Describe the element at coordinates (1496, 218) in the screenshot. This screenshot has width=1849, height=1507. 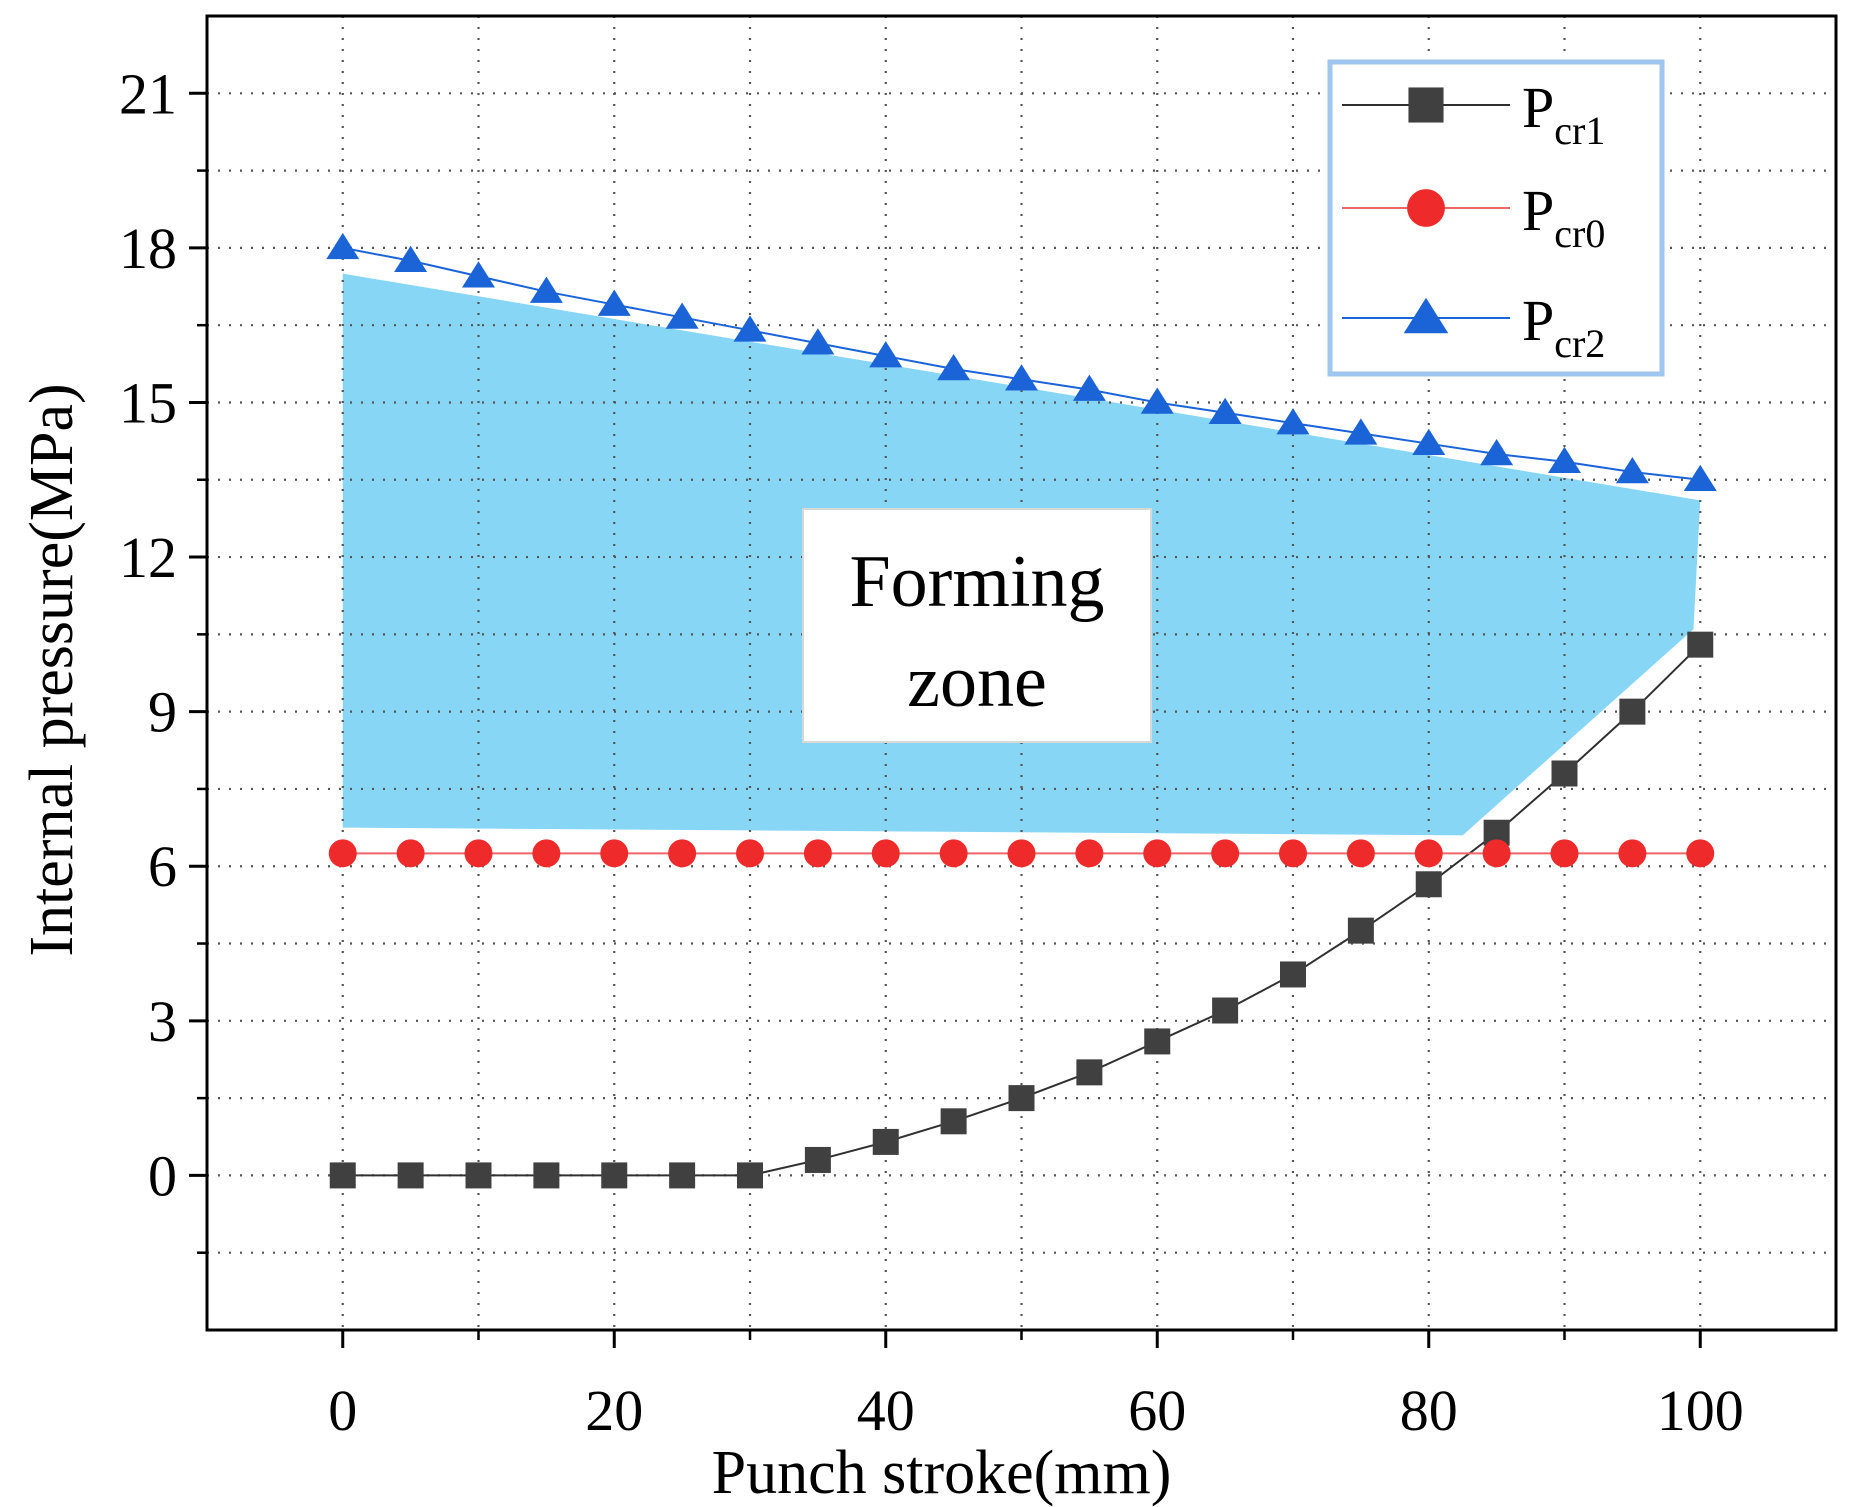
I see `legend-box` at that location.